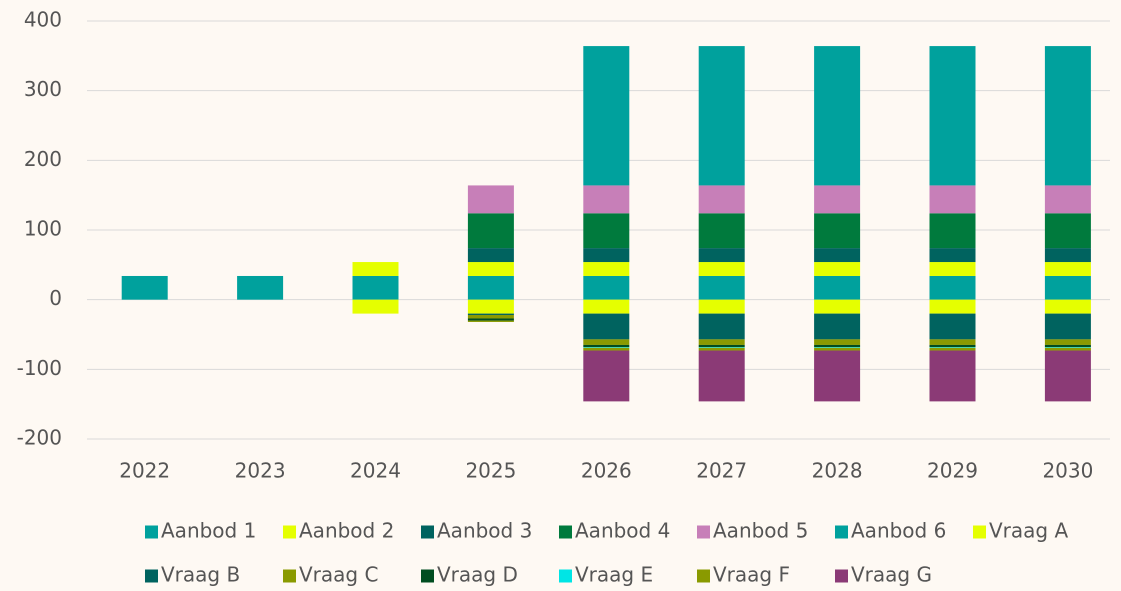 This screenshot has width=1121, height=591. What do you see at coordinates (490, 471) in the screenshot?
I see `x-tick-label: 2025` at bounding box center [490, 471].